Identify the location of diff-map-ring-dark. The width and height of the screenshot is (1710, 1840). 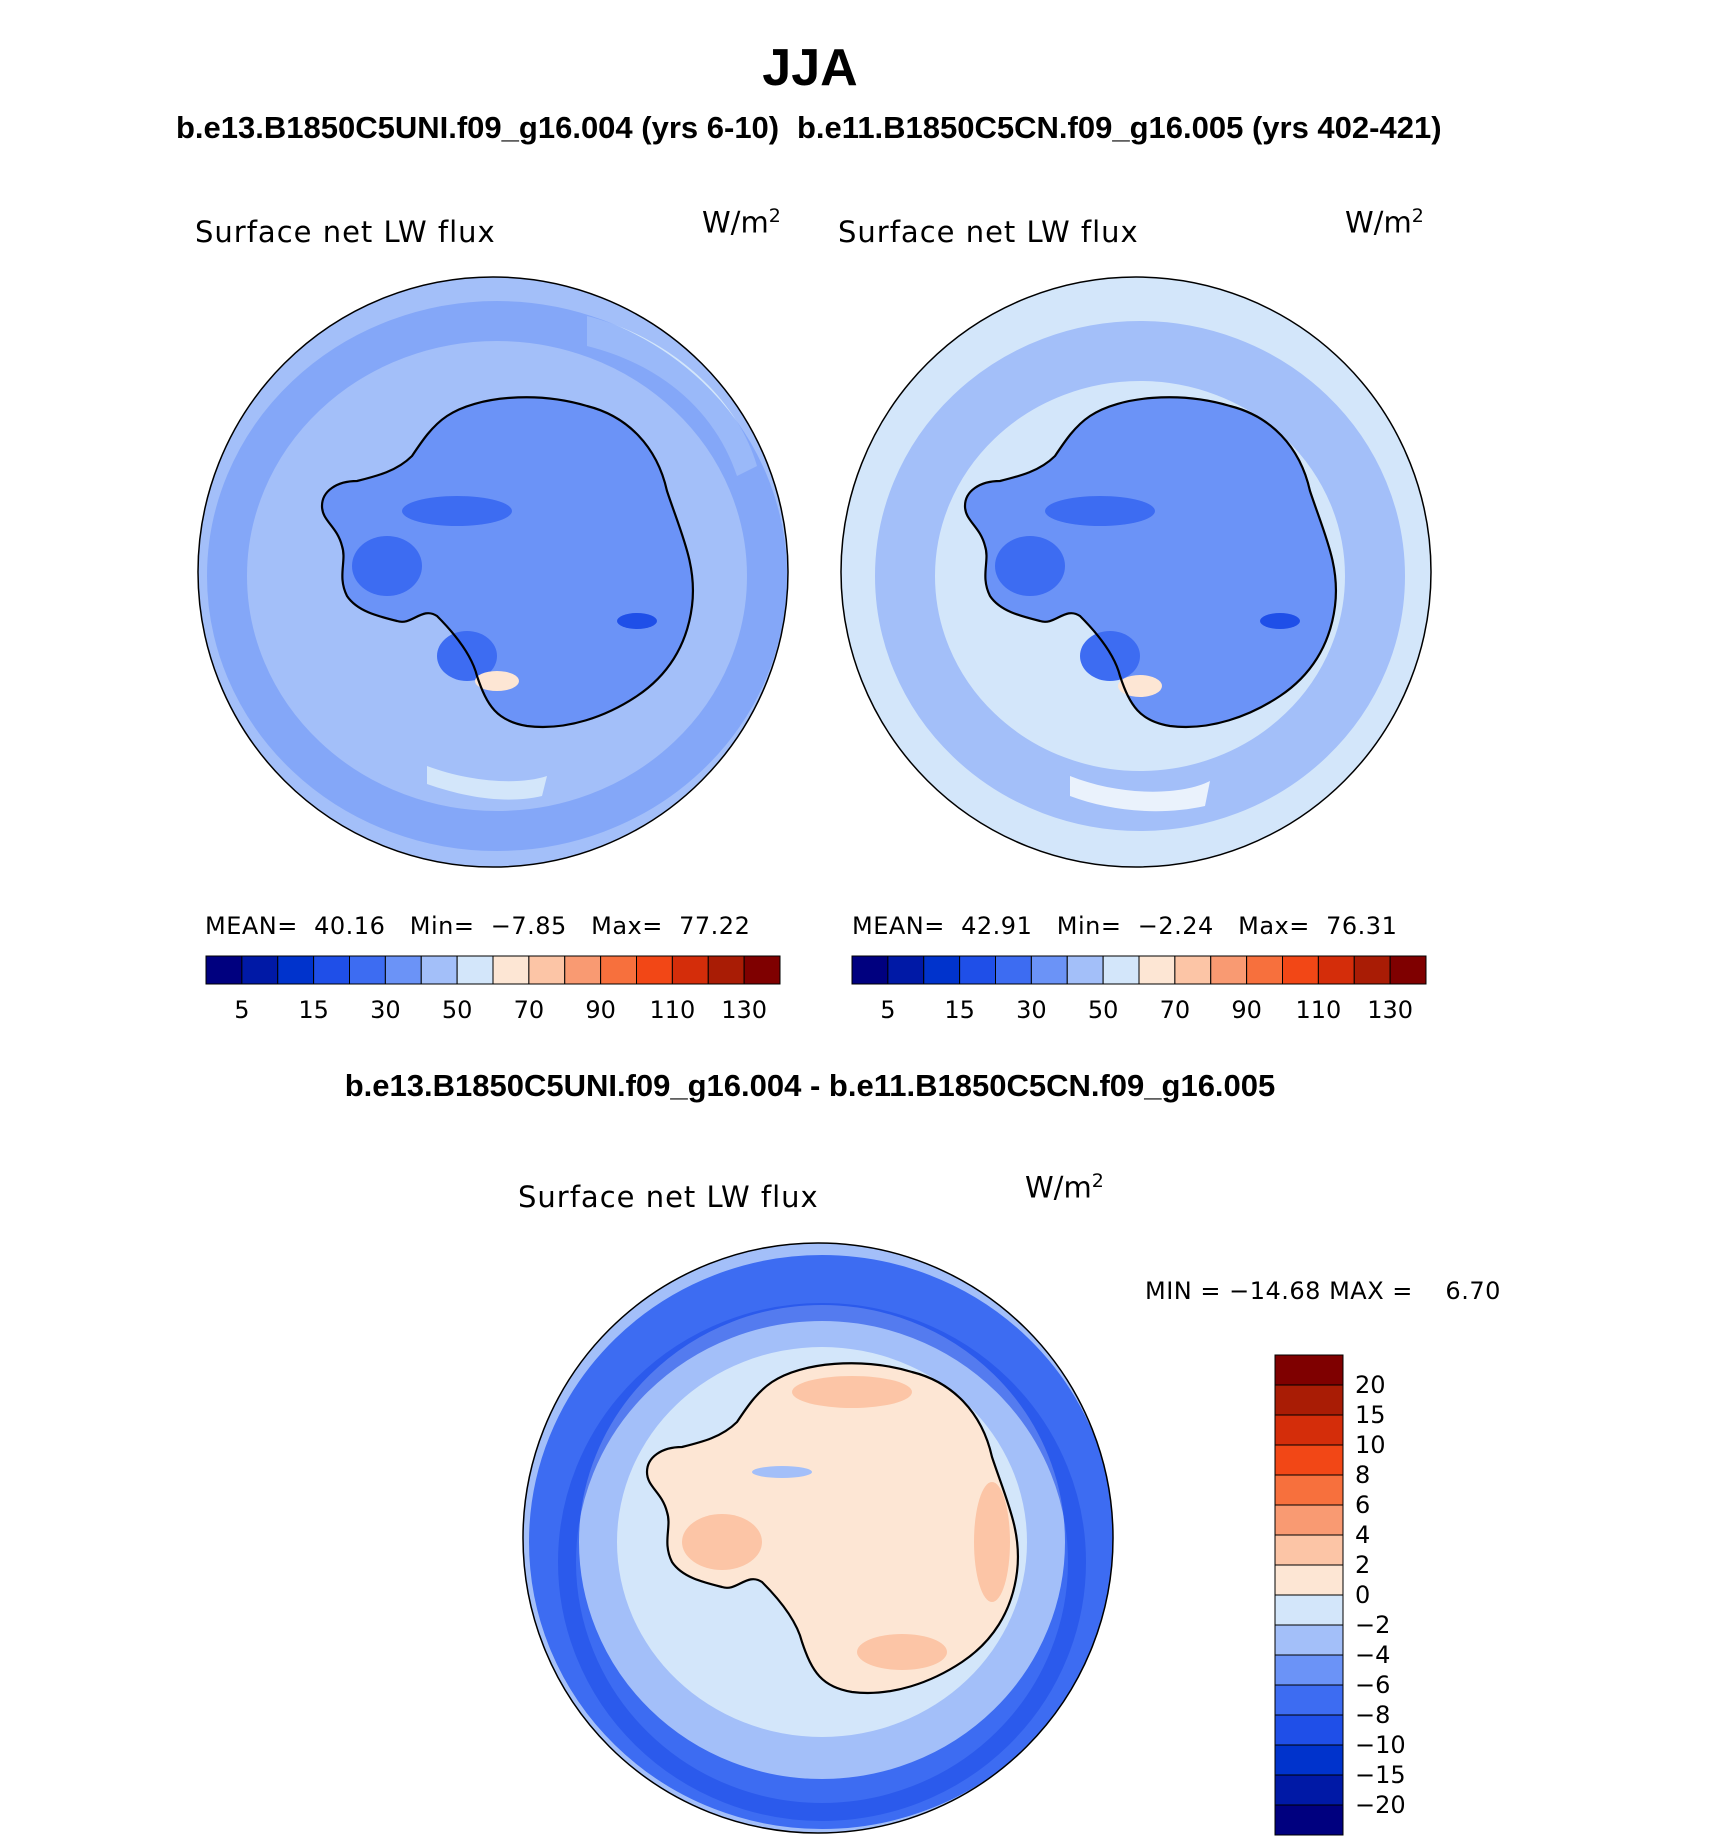
(822, 1562).